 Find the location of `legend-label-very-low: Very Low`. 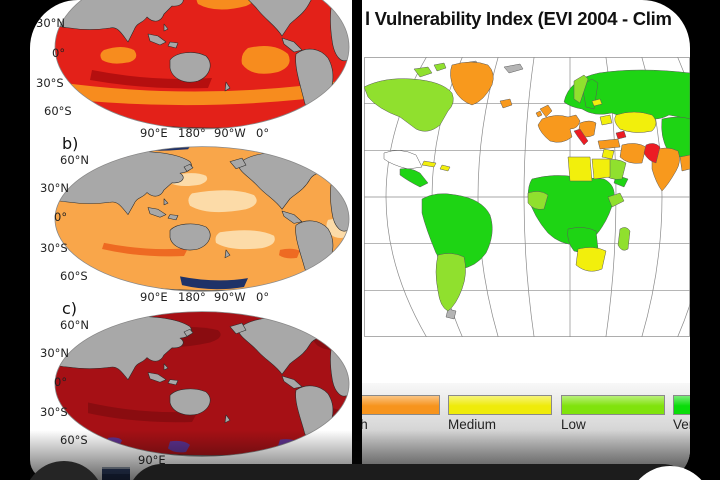

legend-label-very-low: Very Low is located at coordinates (681, 424).